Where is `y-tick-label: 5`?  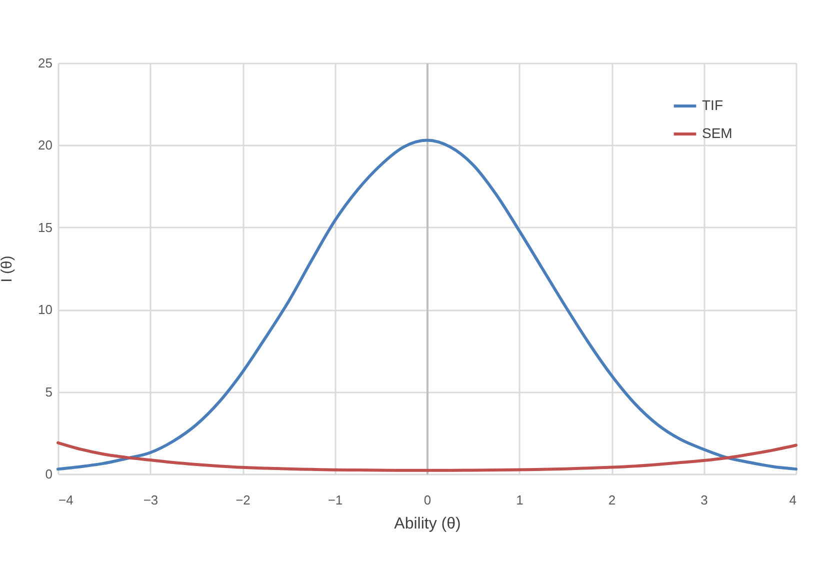 y-tick-label: 5 is located at coordinates (48, 392).